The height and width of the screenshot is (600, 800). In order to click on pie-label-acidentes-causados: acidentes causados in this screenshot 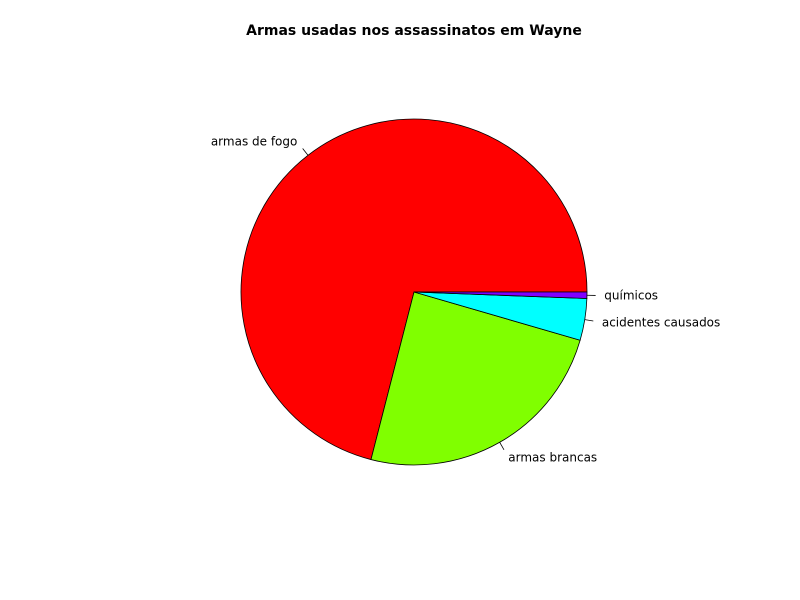, I will do `click(661, 322)`.